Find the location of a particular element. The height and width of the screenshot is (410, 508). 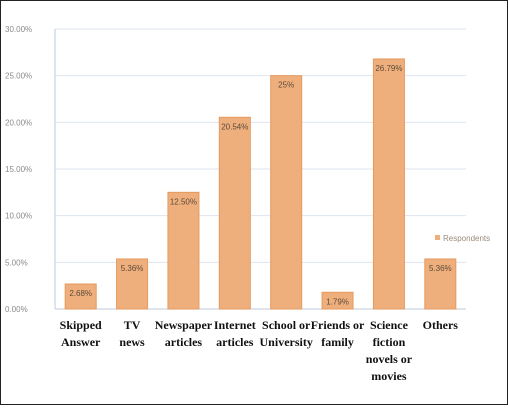

legend: Respondents is located at coordinates (462, 238).